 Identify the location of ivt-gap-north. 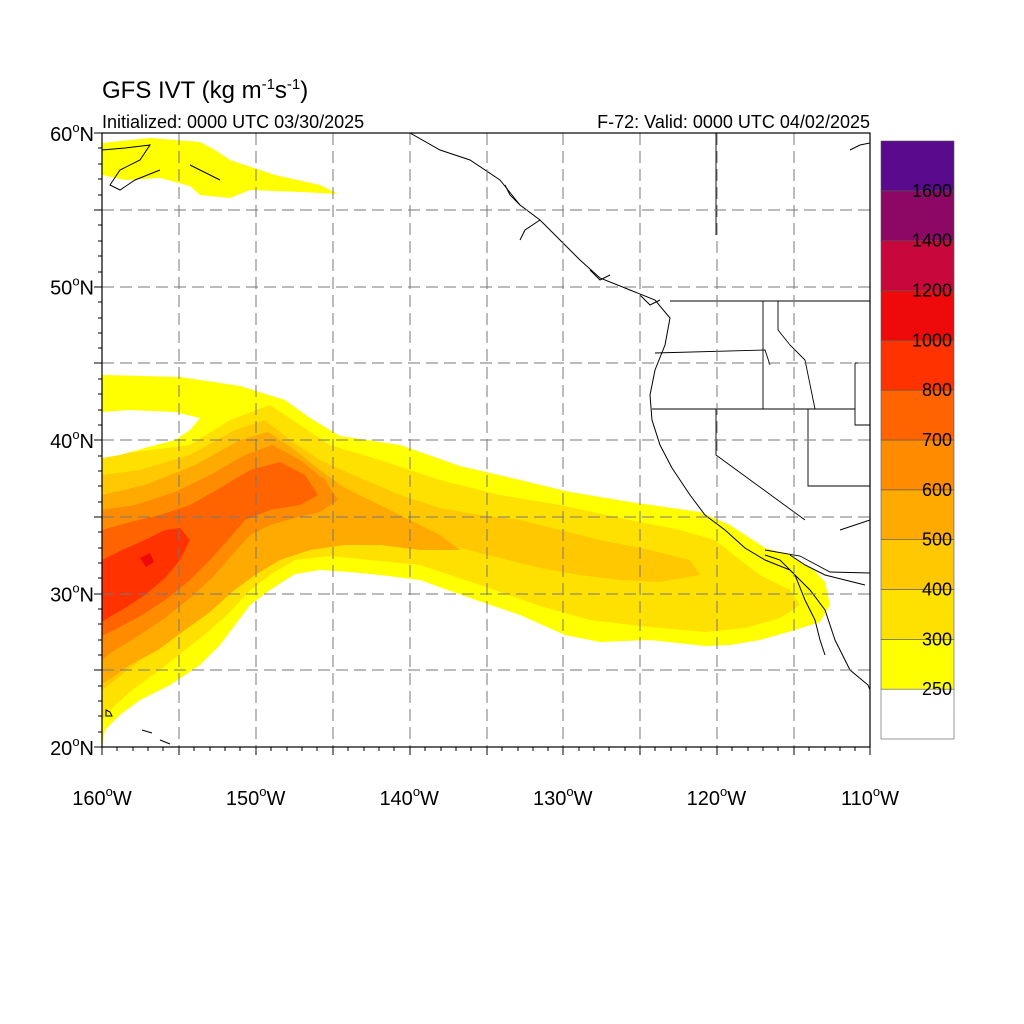
(151, 434).